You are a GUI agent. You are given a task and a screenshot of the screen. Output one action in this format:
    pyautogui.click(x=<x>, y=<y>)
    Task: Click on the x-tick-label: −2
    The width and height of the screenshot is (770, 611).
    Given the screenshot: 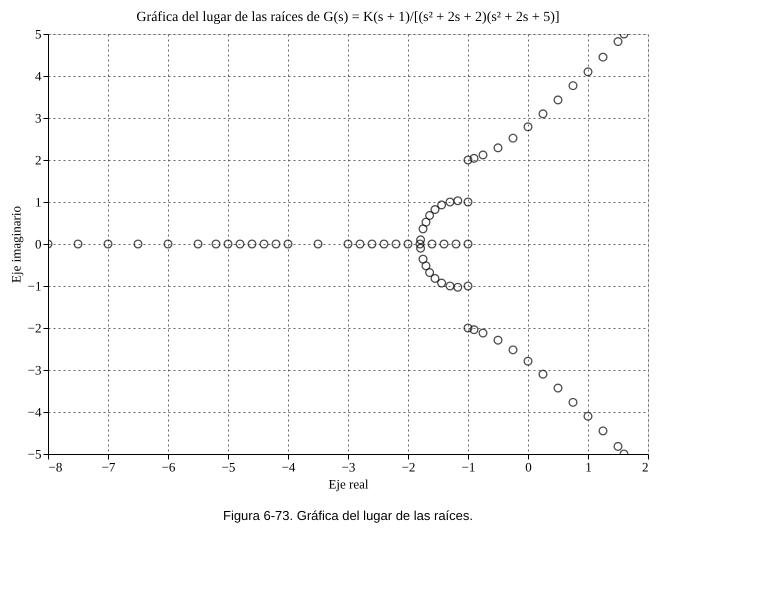 What is the action you would take?
    pyautogui.click(x=409, y=467)
    